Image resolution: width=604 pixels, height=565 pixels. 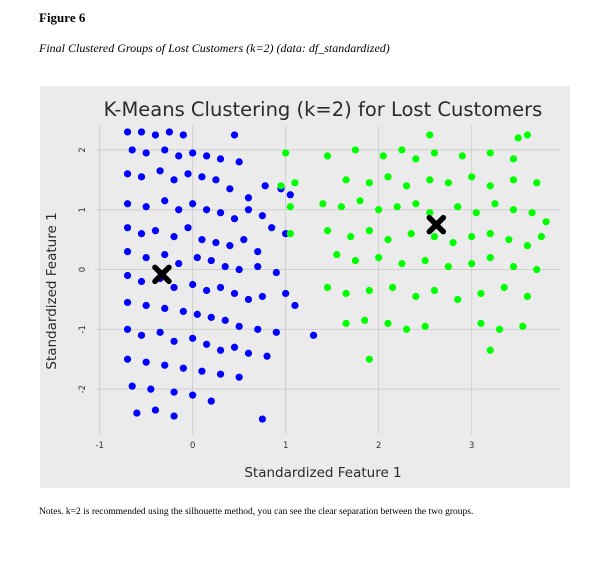 What do you see at coordinates (83, 269) in the screenshot?
I see `y-tick-label: 0` at bounding box center [83, 269].